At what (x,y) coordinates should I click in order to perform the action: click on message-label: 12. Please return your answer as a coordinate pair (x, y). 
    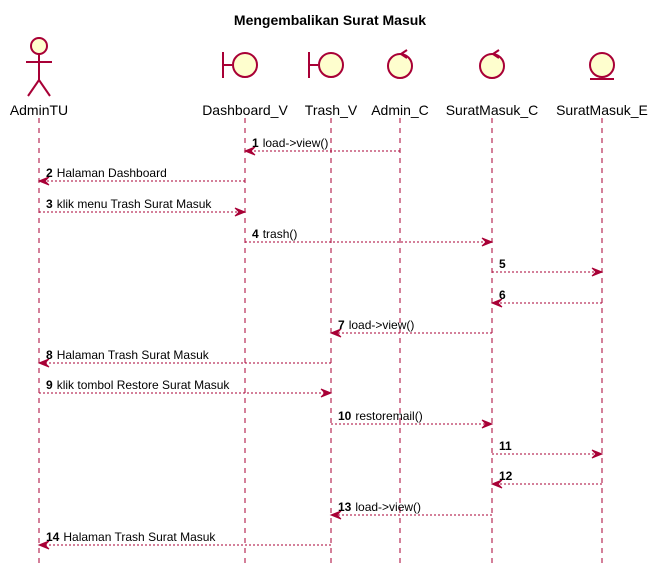
    Looking at the image, I should click on (506, 476).